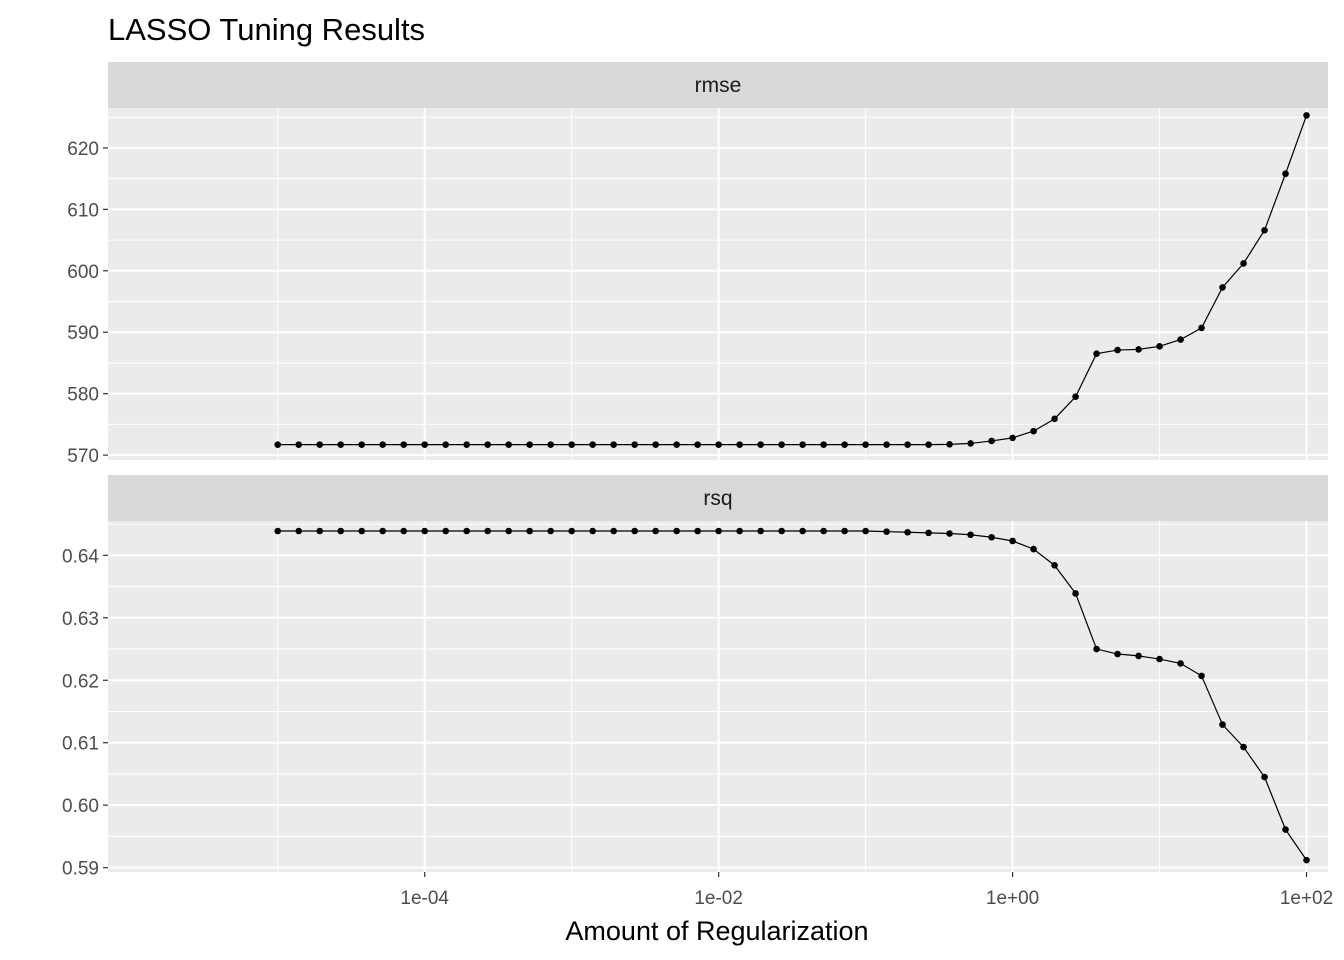 This screenshot has height=960, width=1344. Describe the element at coordinates (80, 806) in the screenshot. I see `y-tick-label: 0.60` at that location.